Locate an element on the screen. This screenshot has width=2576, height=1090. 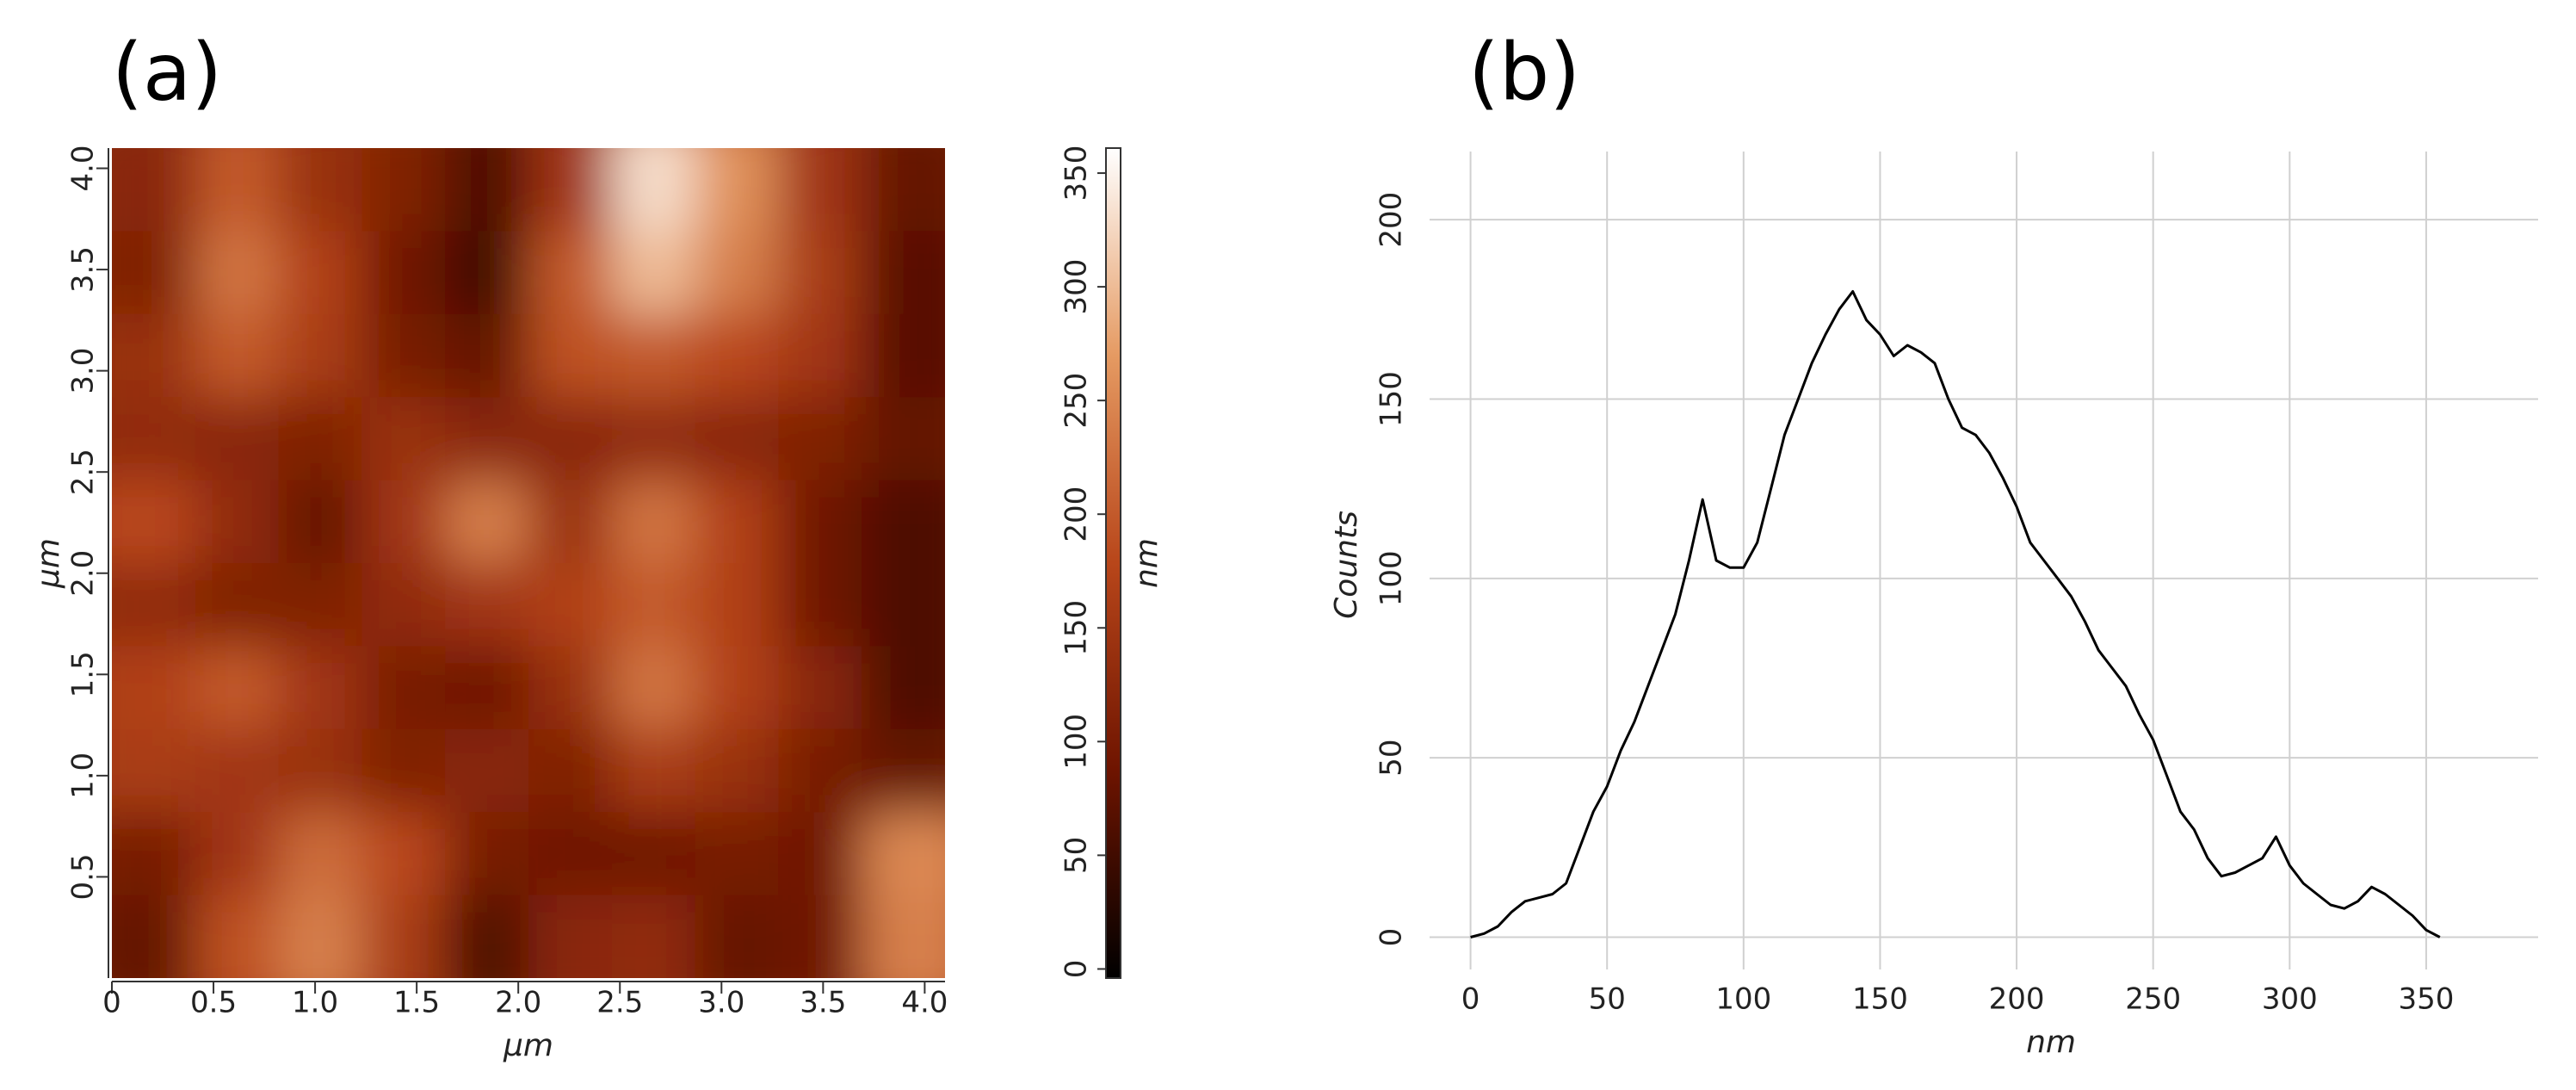
y-tick-label: 3.0 is located at coordinates (83, 371).